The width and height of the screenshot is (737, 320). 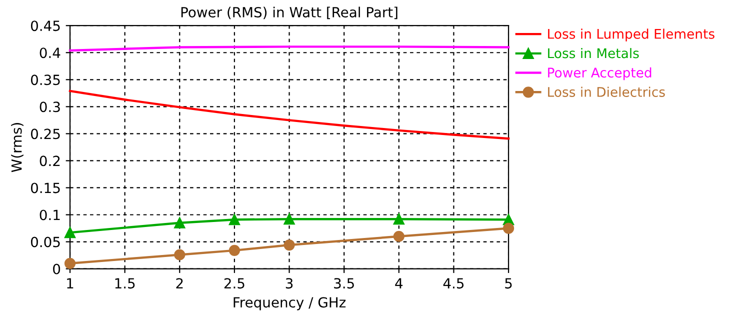 What do you see at coordinates (179, 283) in the screenshot?
I see `x-tick-label: 2` at bounding box center [179, 283].